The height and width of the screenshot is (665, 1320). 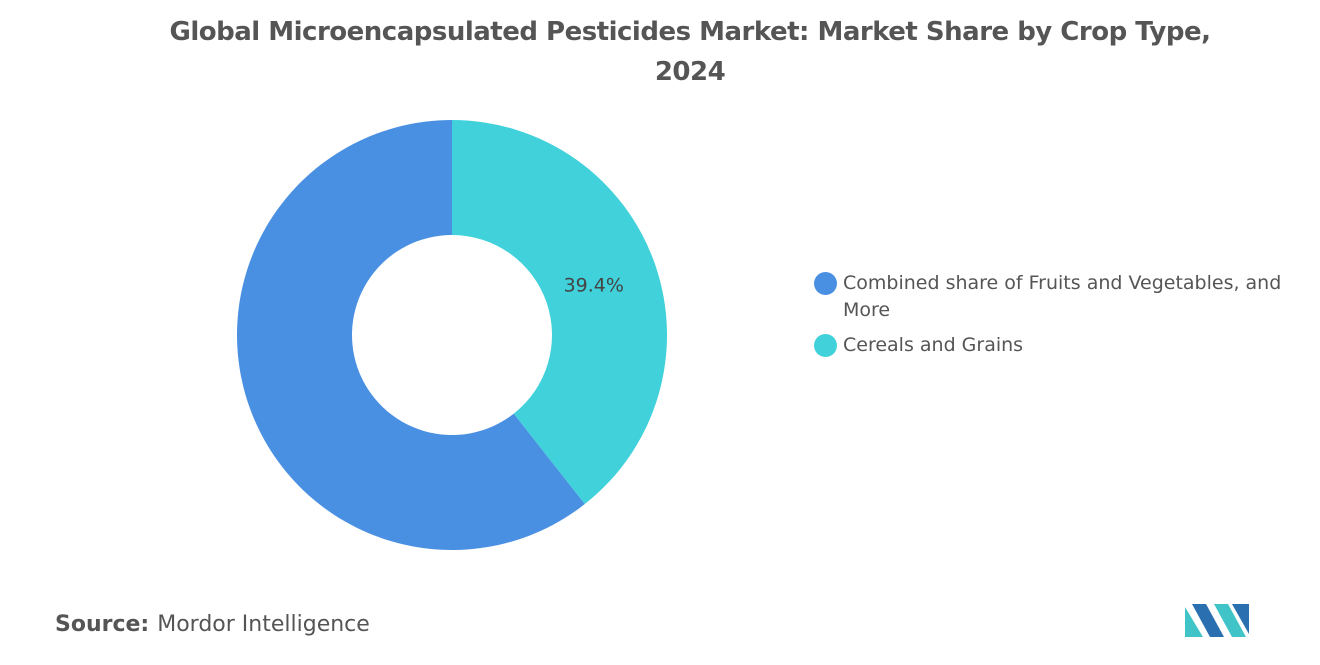 What do you see at coordinates (102, 624) in the screenshot?
I see `source-label: Source:` at bounding box center [102, 624].